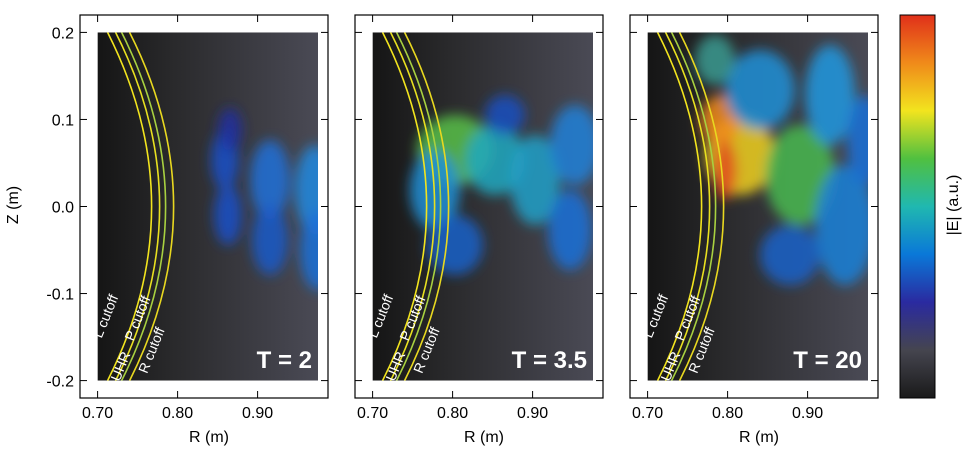  Describe the element at coordinates (63, 208) in the screenshot. I see `y-tick-label: 0.0` at that location.